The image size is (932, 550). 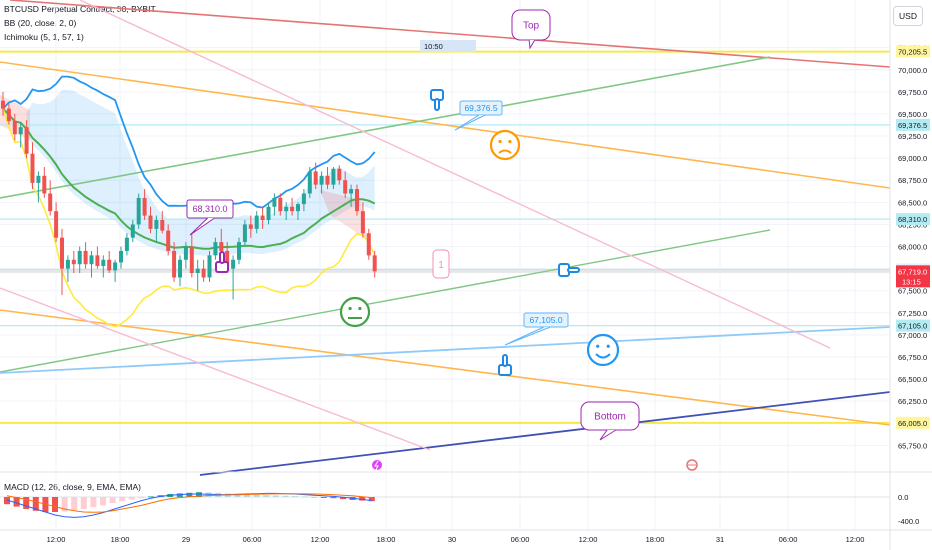 What do you see at coordinates (189, 179) in the screenshot?
I see `bb-basis-line` at bounding box center [189, 179].